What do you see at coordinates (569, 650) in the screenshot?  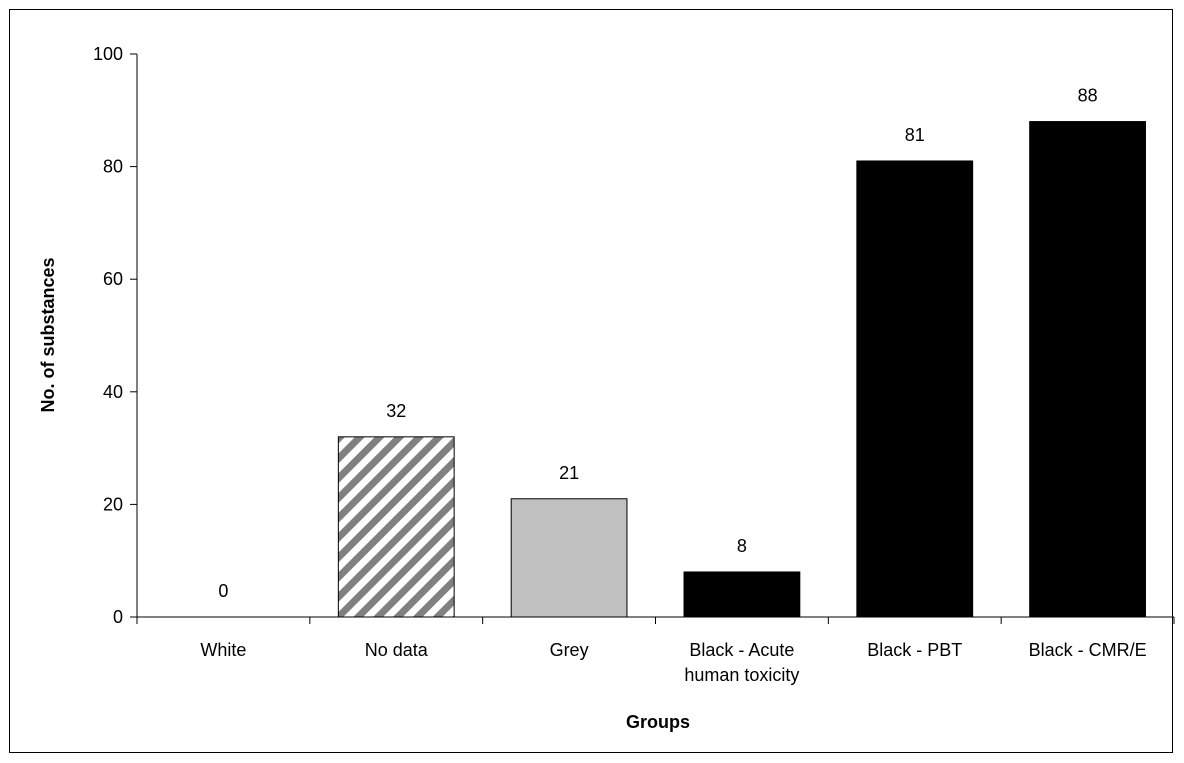 I see `x-tick-label: Grey` at bounding box center [569, 650].